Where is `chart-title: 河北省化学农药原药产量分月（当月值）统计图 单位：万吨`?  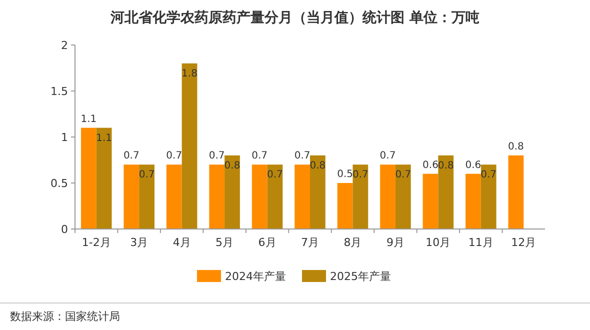 chart-title: 河北省化学农药原药产量分月（当月值）统计图 单位：万吨 is located at coordinates (295, 17).